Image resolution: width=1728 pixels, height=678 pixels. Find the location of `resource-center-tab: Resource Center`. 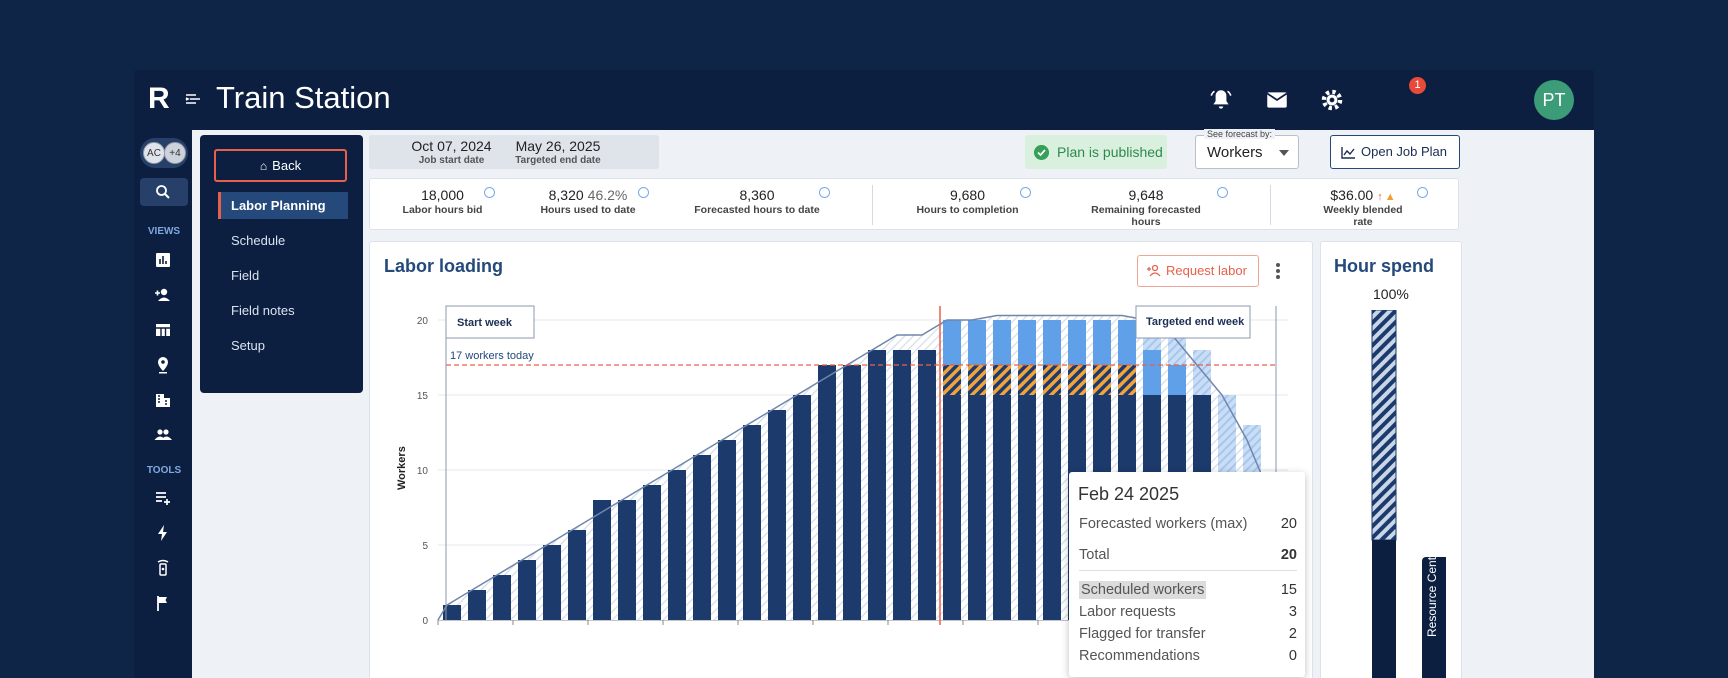

resource-center-tab: Resource Center is located at coordinates (1434, 612).